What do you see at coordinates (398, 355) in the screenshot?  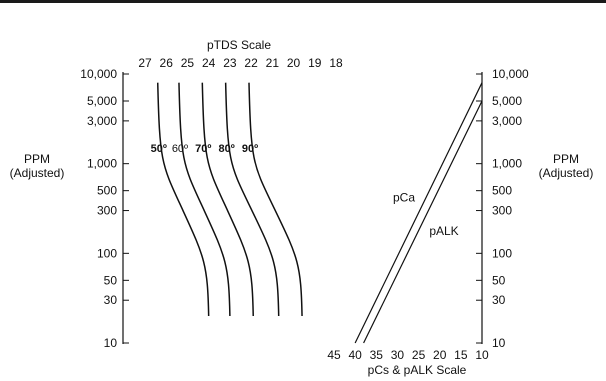 I see `bottom-tick-label-3: 30` at bounding box center [398, 355].